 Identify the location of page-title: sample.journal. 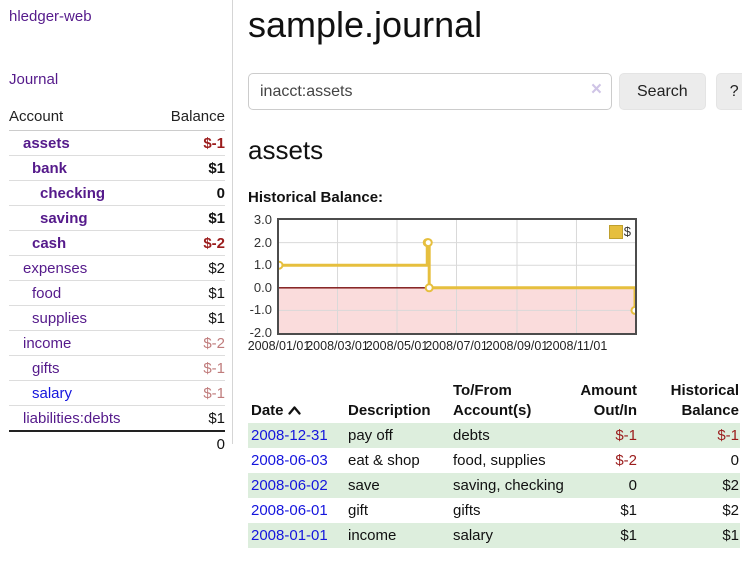
(365, 24).